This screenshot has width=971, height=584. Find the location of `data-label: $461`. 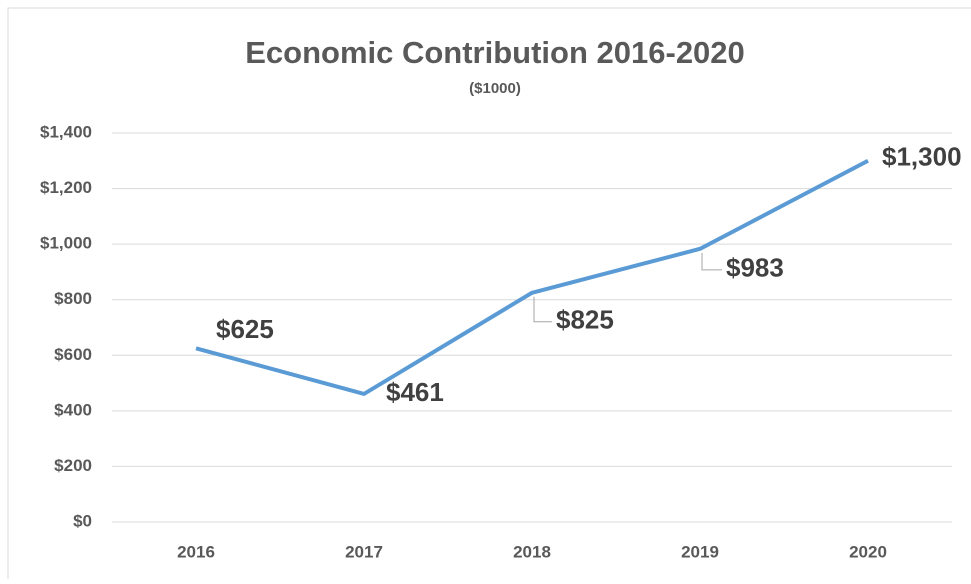

data-label: $461 is located at coordinates (415, 392).